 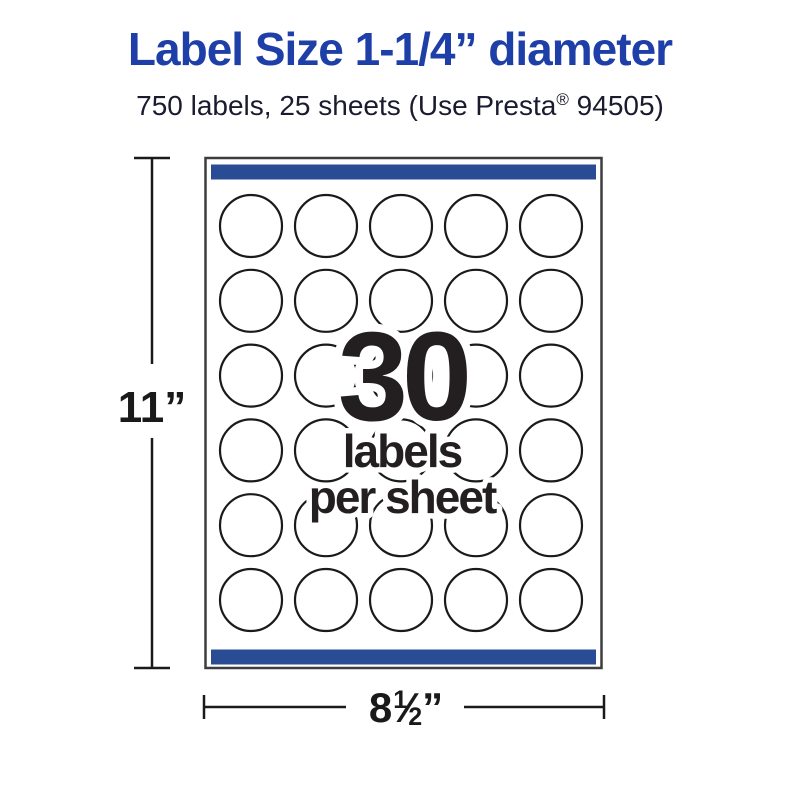 I want to click on registered-trademark-symbol: ®, so click(x=562, y=99).